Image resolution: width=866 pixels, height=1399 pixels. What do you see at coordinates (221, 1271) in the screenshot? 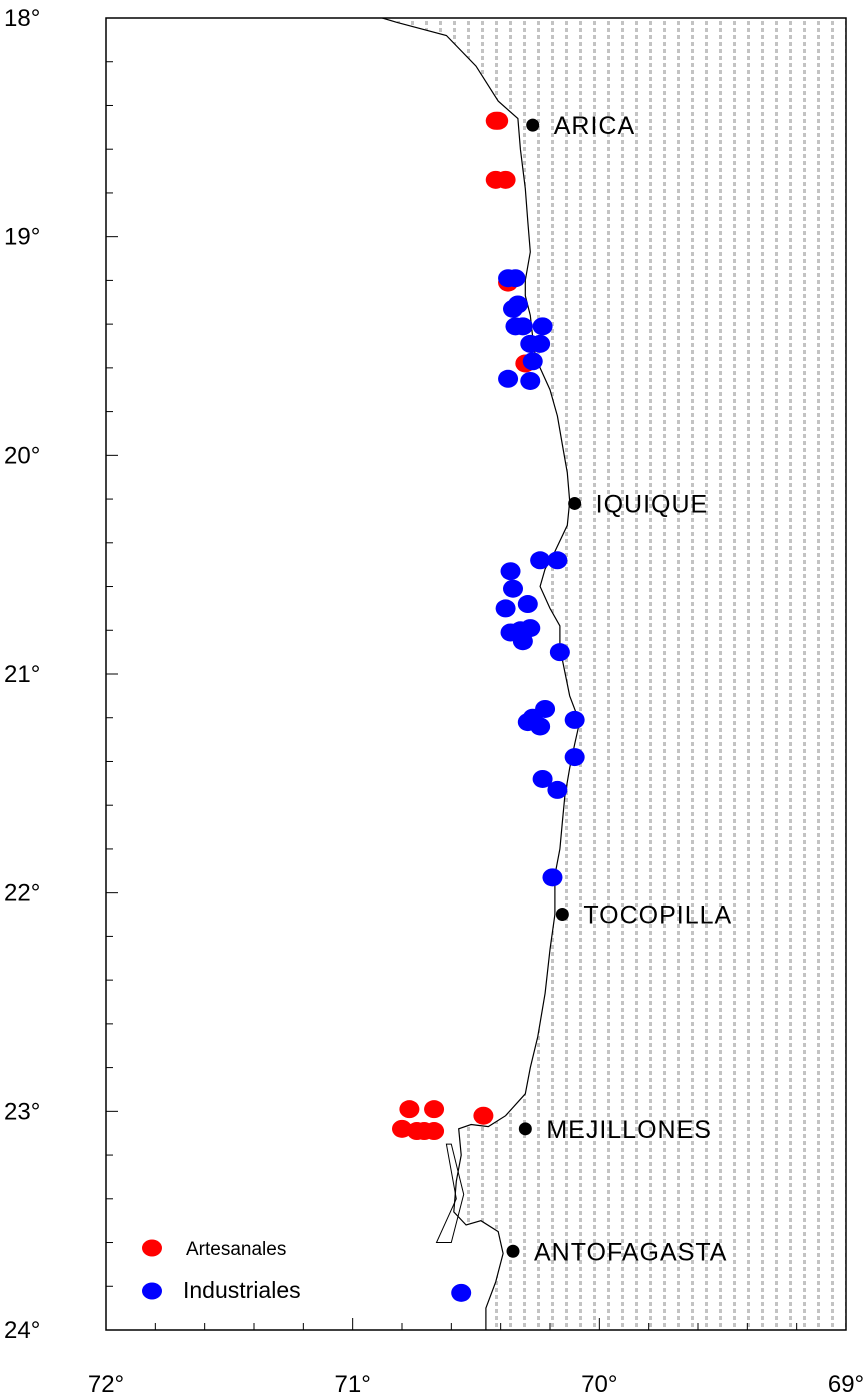
I see `legend: Artesanales Industriales` at bounding box center [221, 1271].